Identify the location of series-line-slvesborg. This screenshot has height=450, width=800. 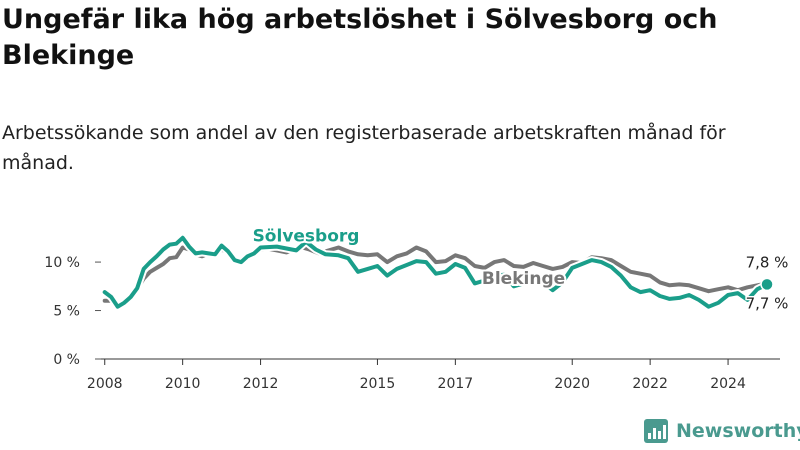
(435, 272).